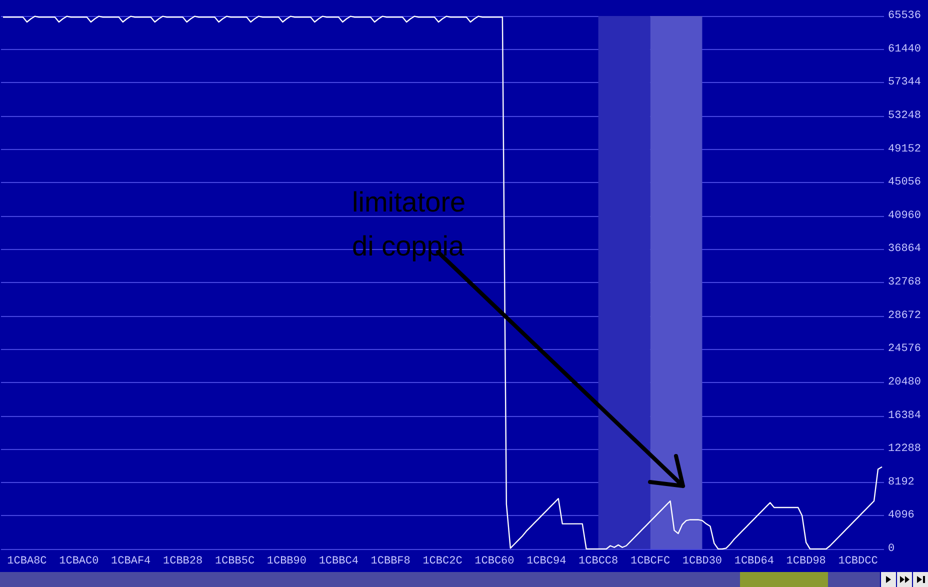 The image size is (928, 587). Describe the element at coordinates (891, 549) in the screenshot. I see `y-tick-label: 0` at that location.